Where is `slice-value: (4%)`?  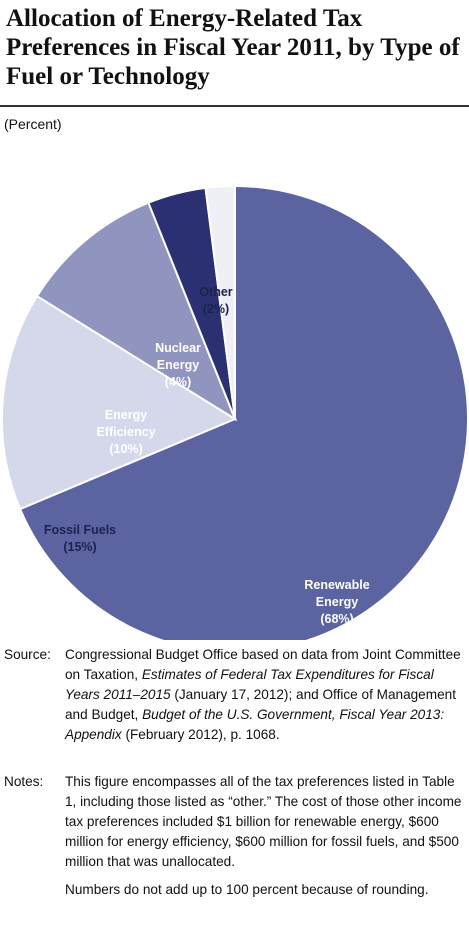
slice-value: (4%) is located at coordinates (178, 382).